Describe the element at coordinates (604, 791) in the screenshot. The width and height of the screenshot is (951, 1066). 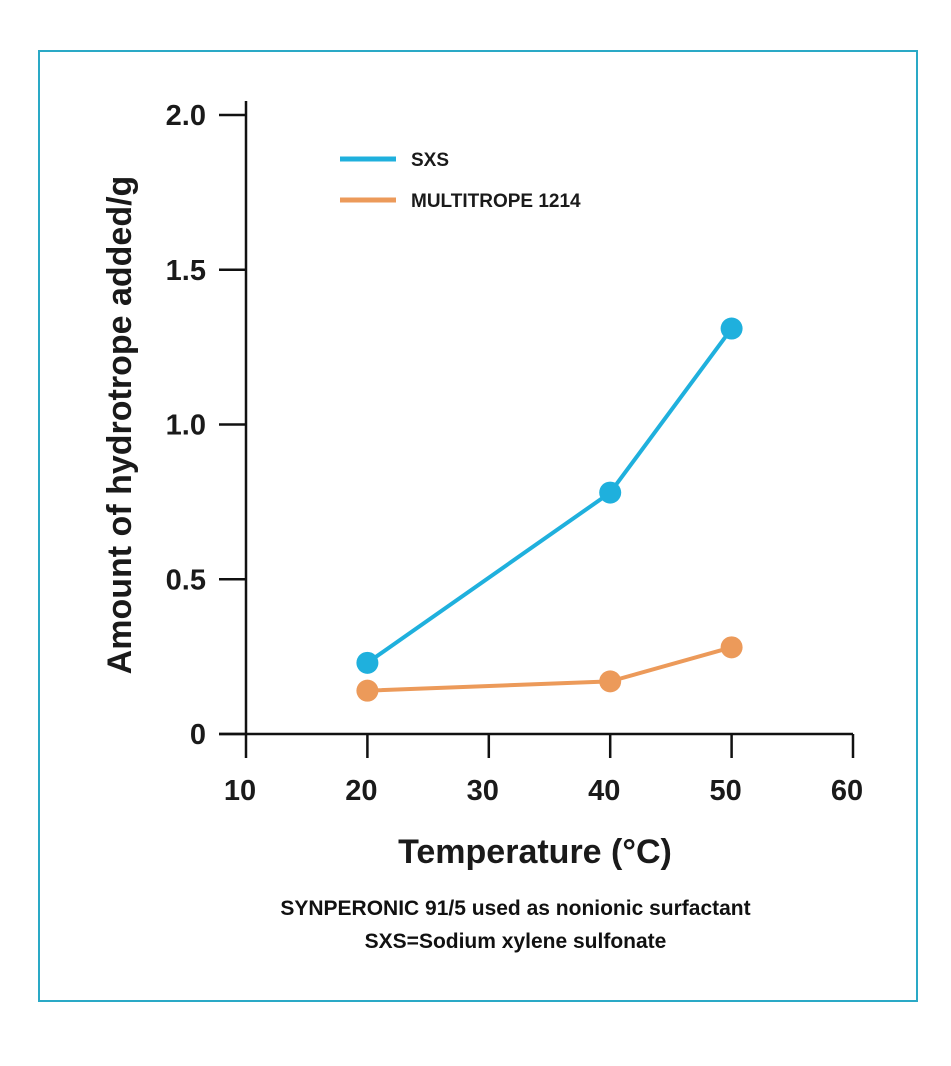
I see `x-tick-label: 40` at that location.